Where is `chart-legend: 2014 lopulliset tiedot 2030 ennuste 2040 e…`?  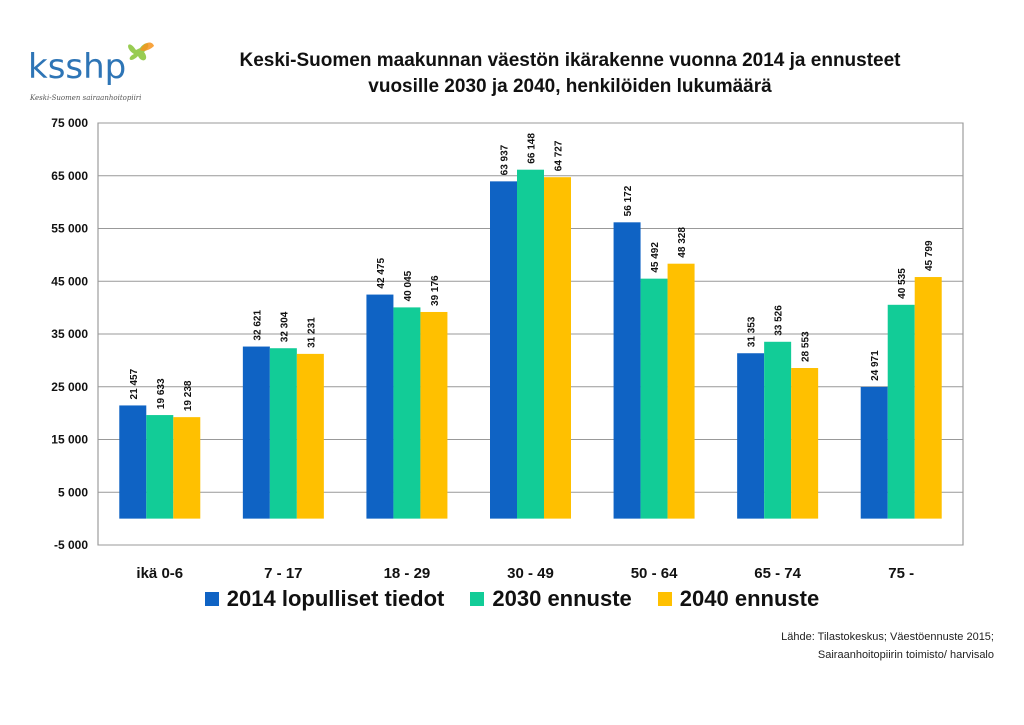
chart-legend: 2014 lopulliset tiedot 2030 ennuste 2040 e… is located at coordinates (512, 599).